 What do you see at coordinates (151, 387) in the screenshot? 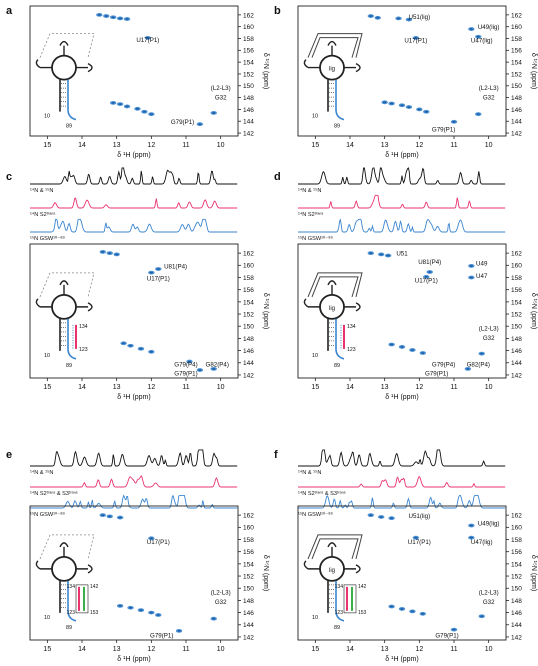
I see `x-tick-label: 12` at bounding box center [151, 387].